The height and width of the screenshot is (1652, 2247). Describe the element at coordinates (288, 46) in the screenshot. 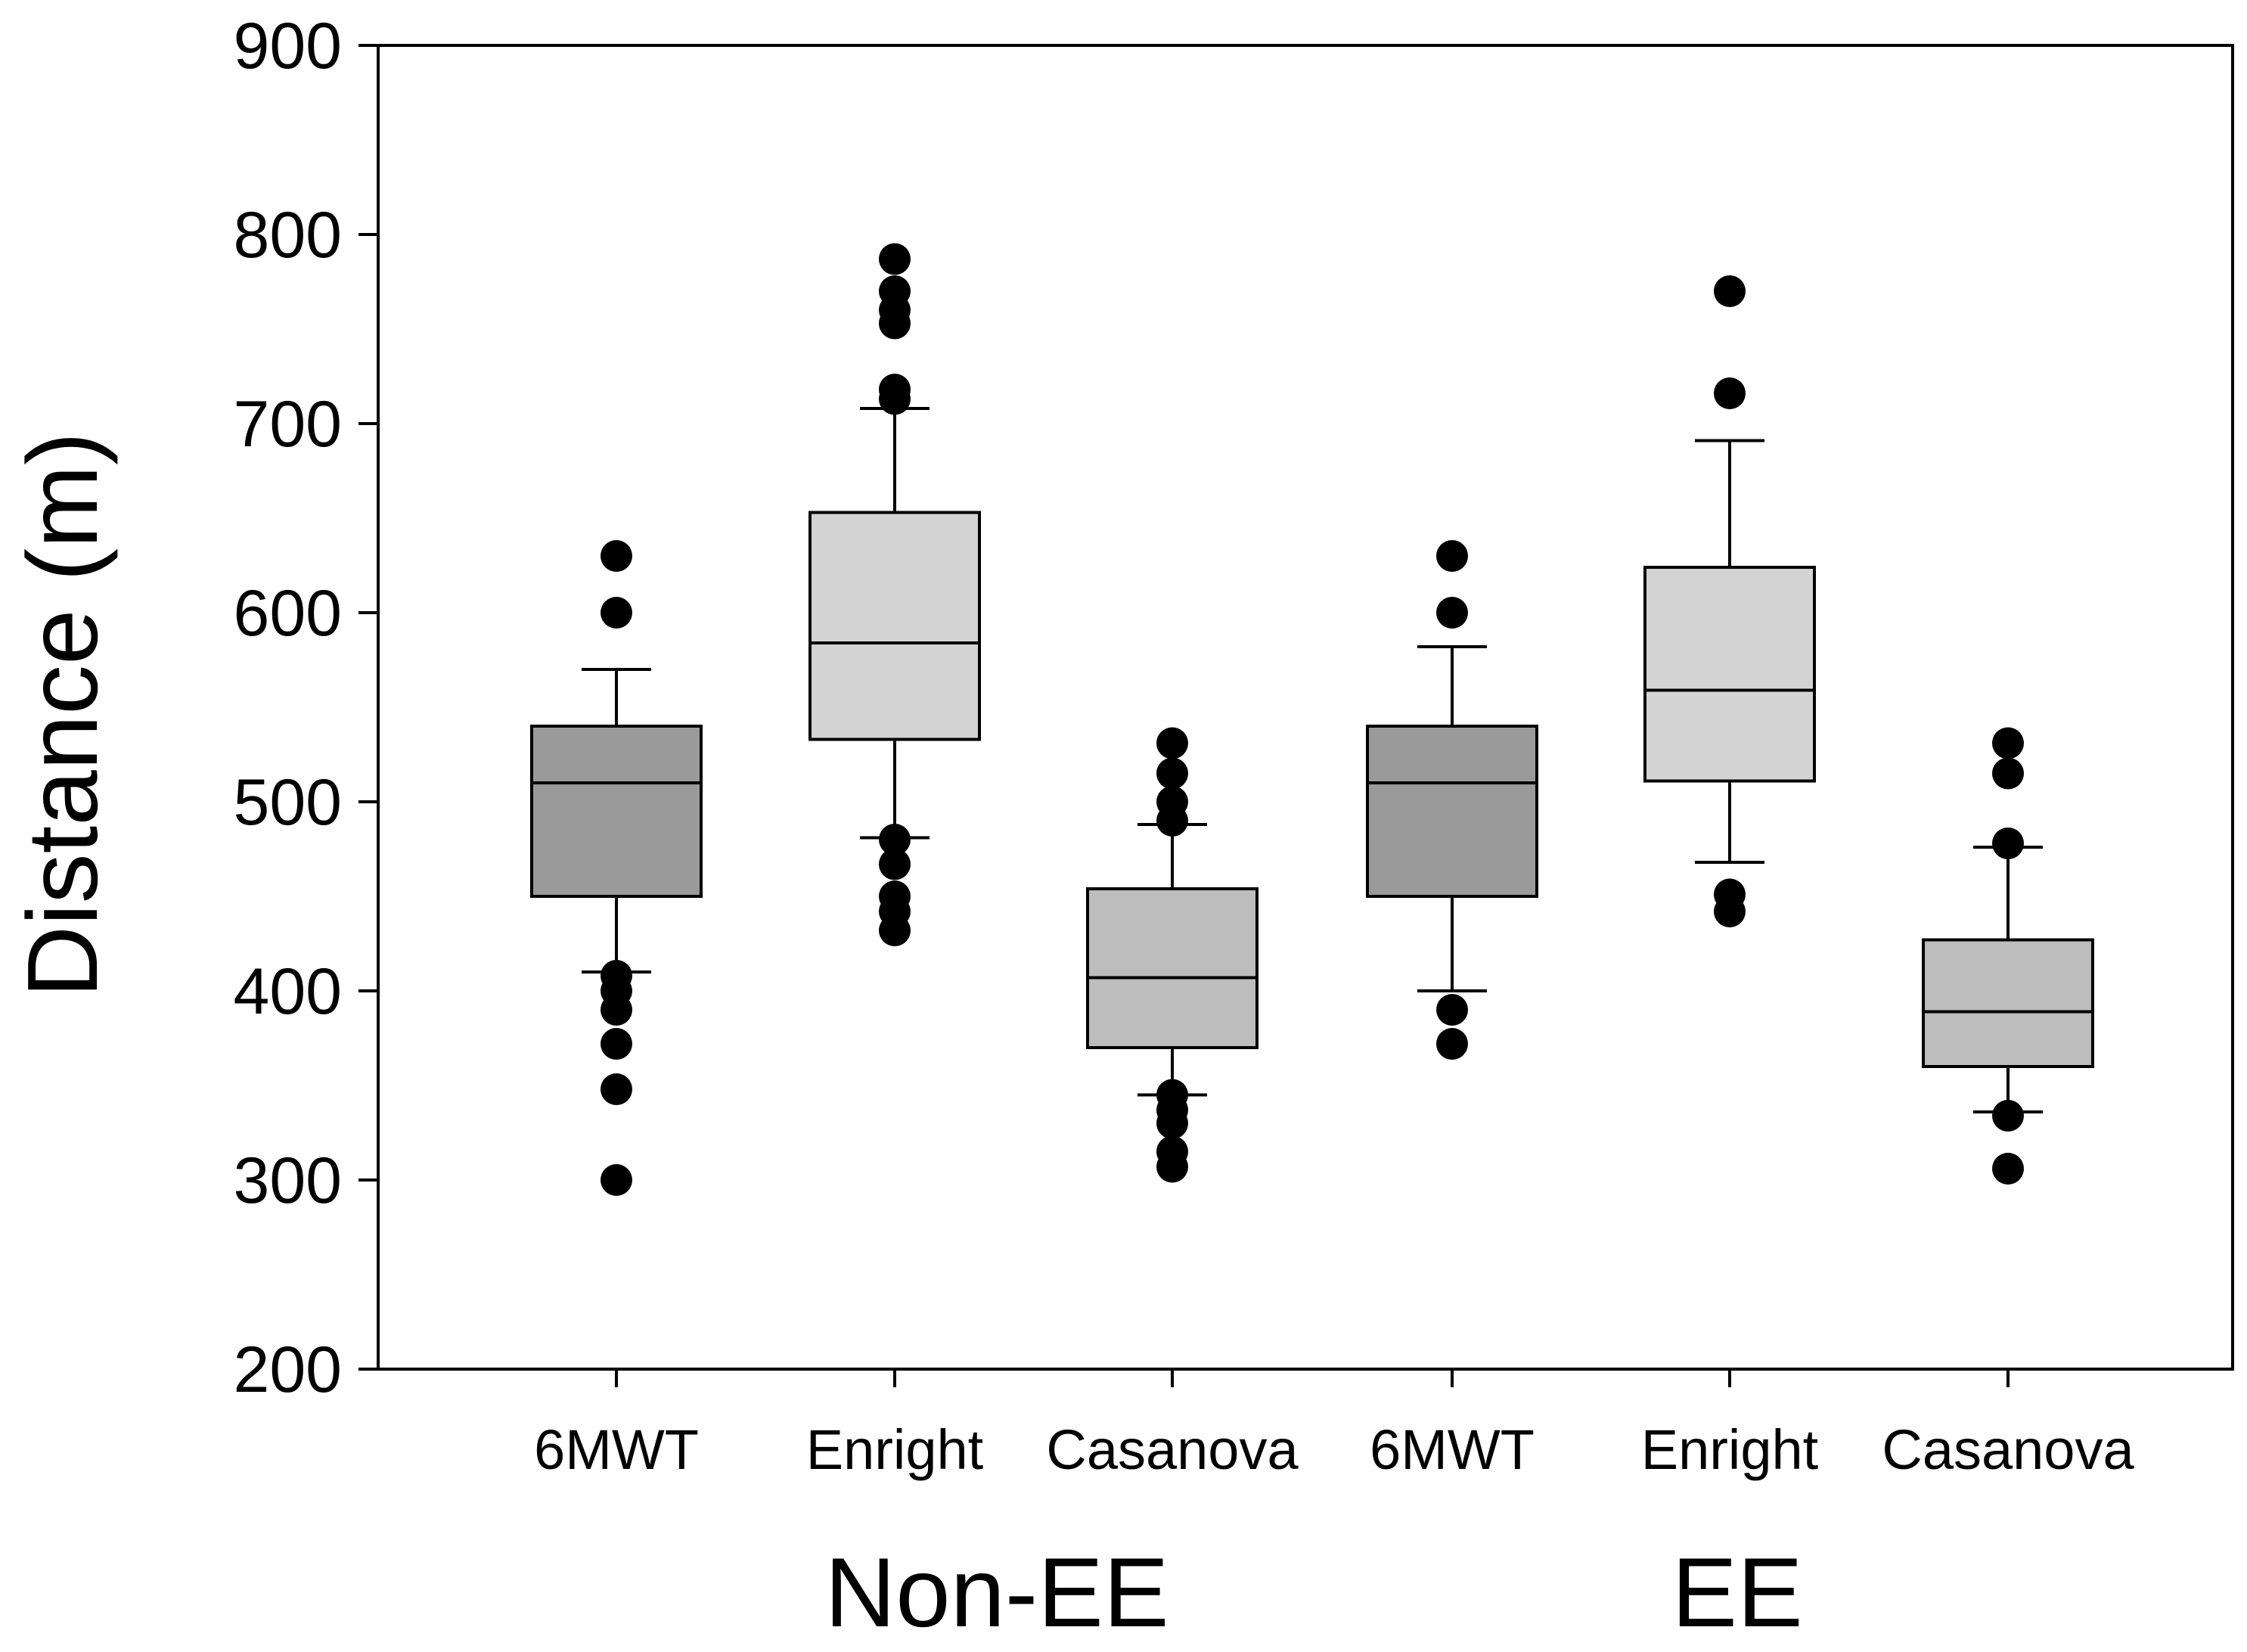

I see `y-tick-label-900: 900` at that location.